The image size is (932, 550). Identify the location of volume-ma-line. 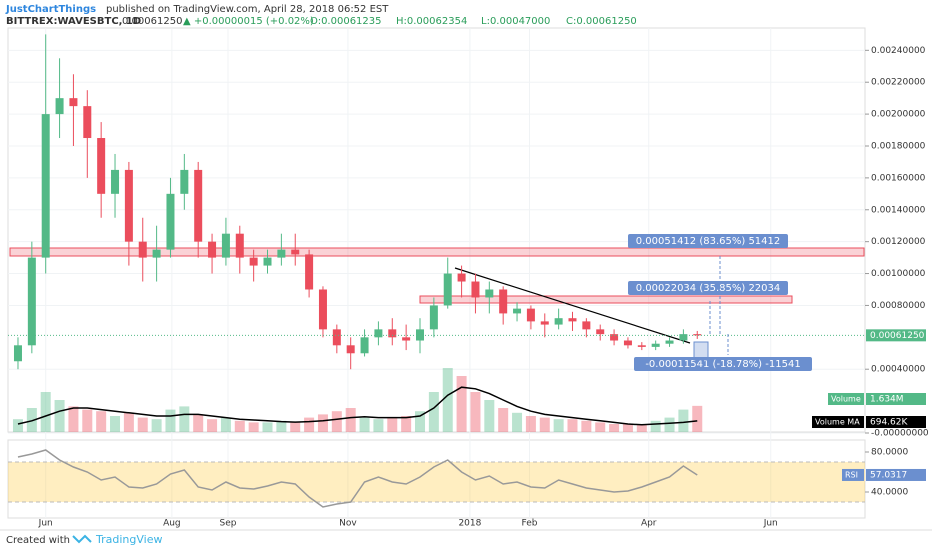
(357, 406).